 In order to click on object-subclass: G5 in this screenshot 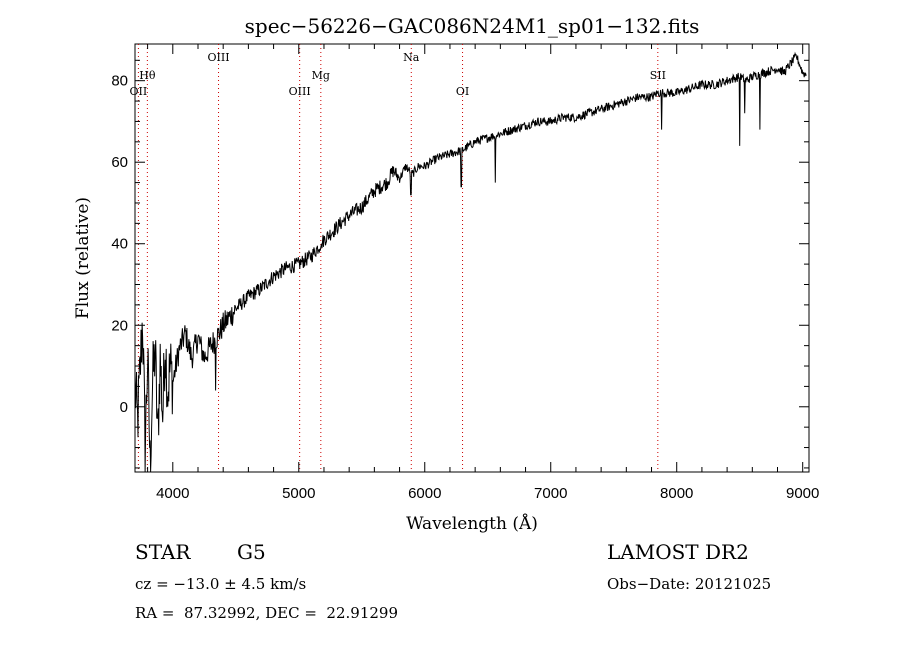, I will do `click(251, 552)`.